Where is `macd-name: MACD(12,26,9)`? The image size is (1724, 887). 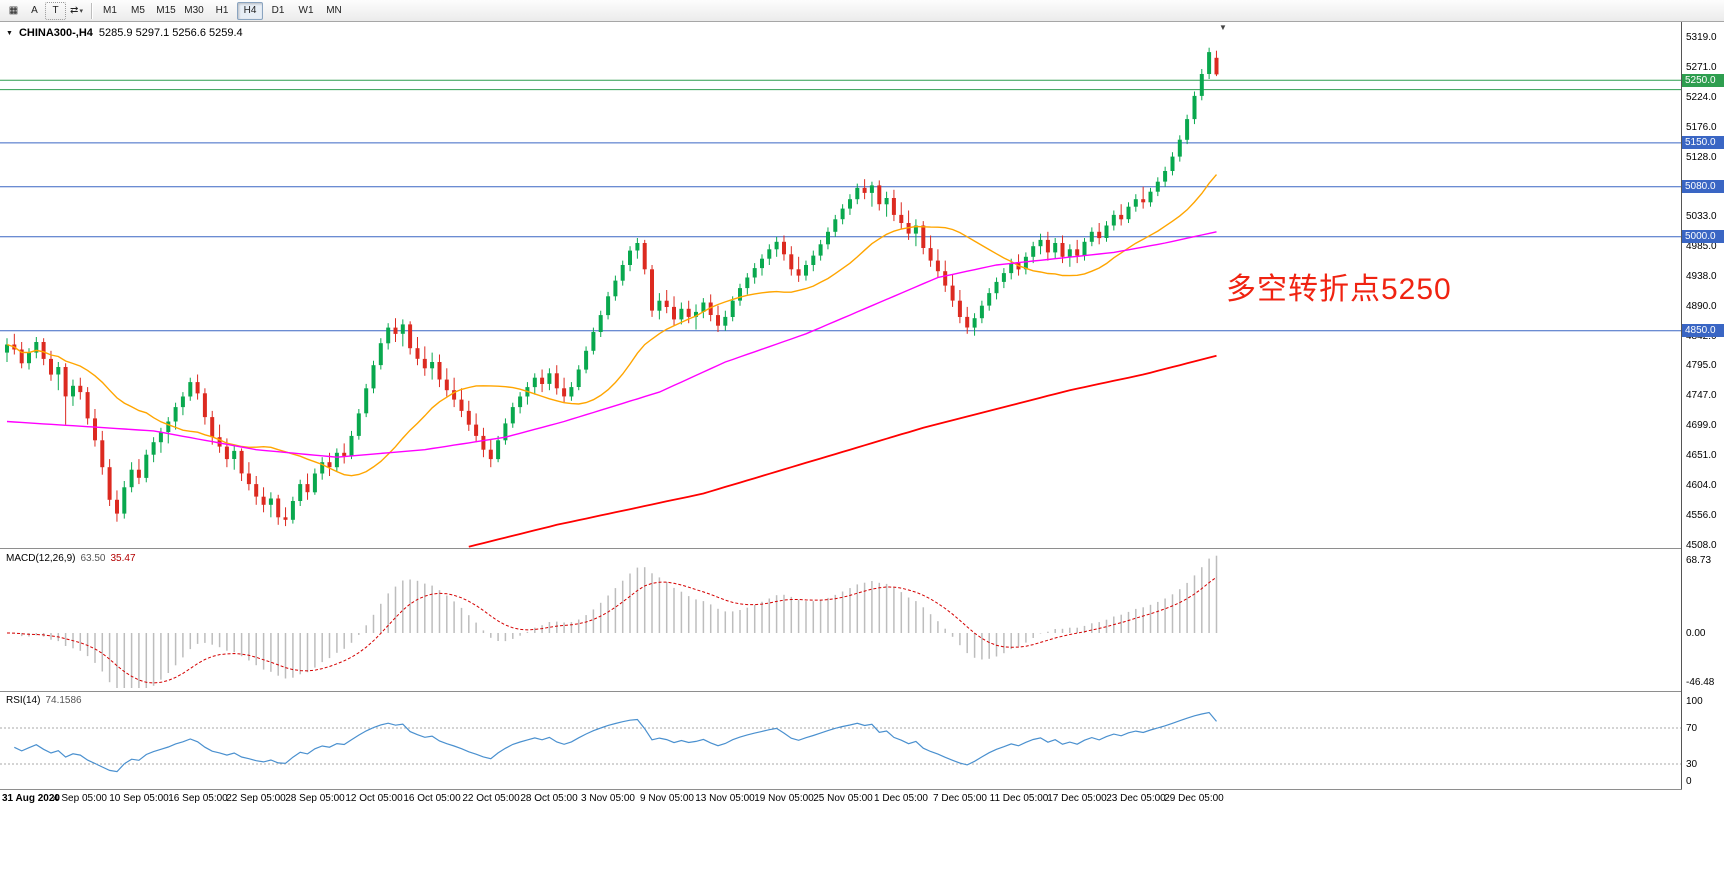 macd-name: MACD(12,26,9) is located at coordinates (41, 558).